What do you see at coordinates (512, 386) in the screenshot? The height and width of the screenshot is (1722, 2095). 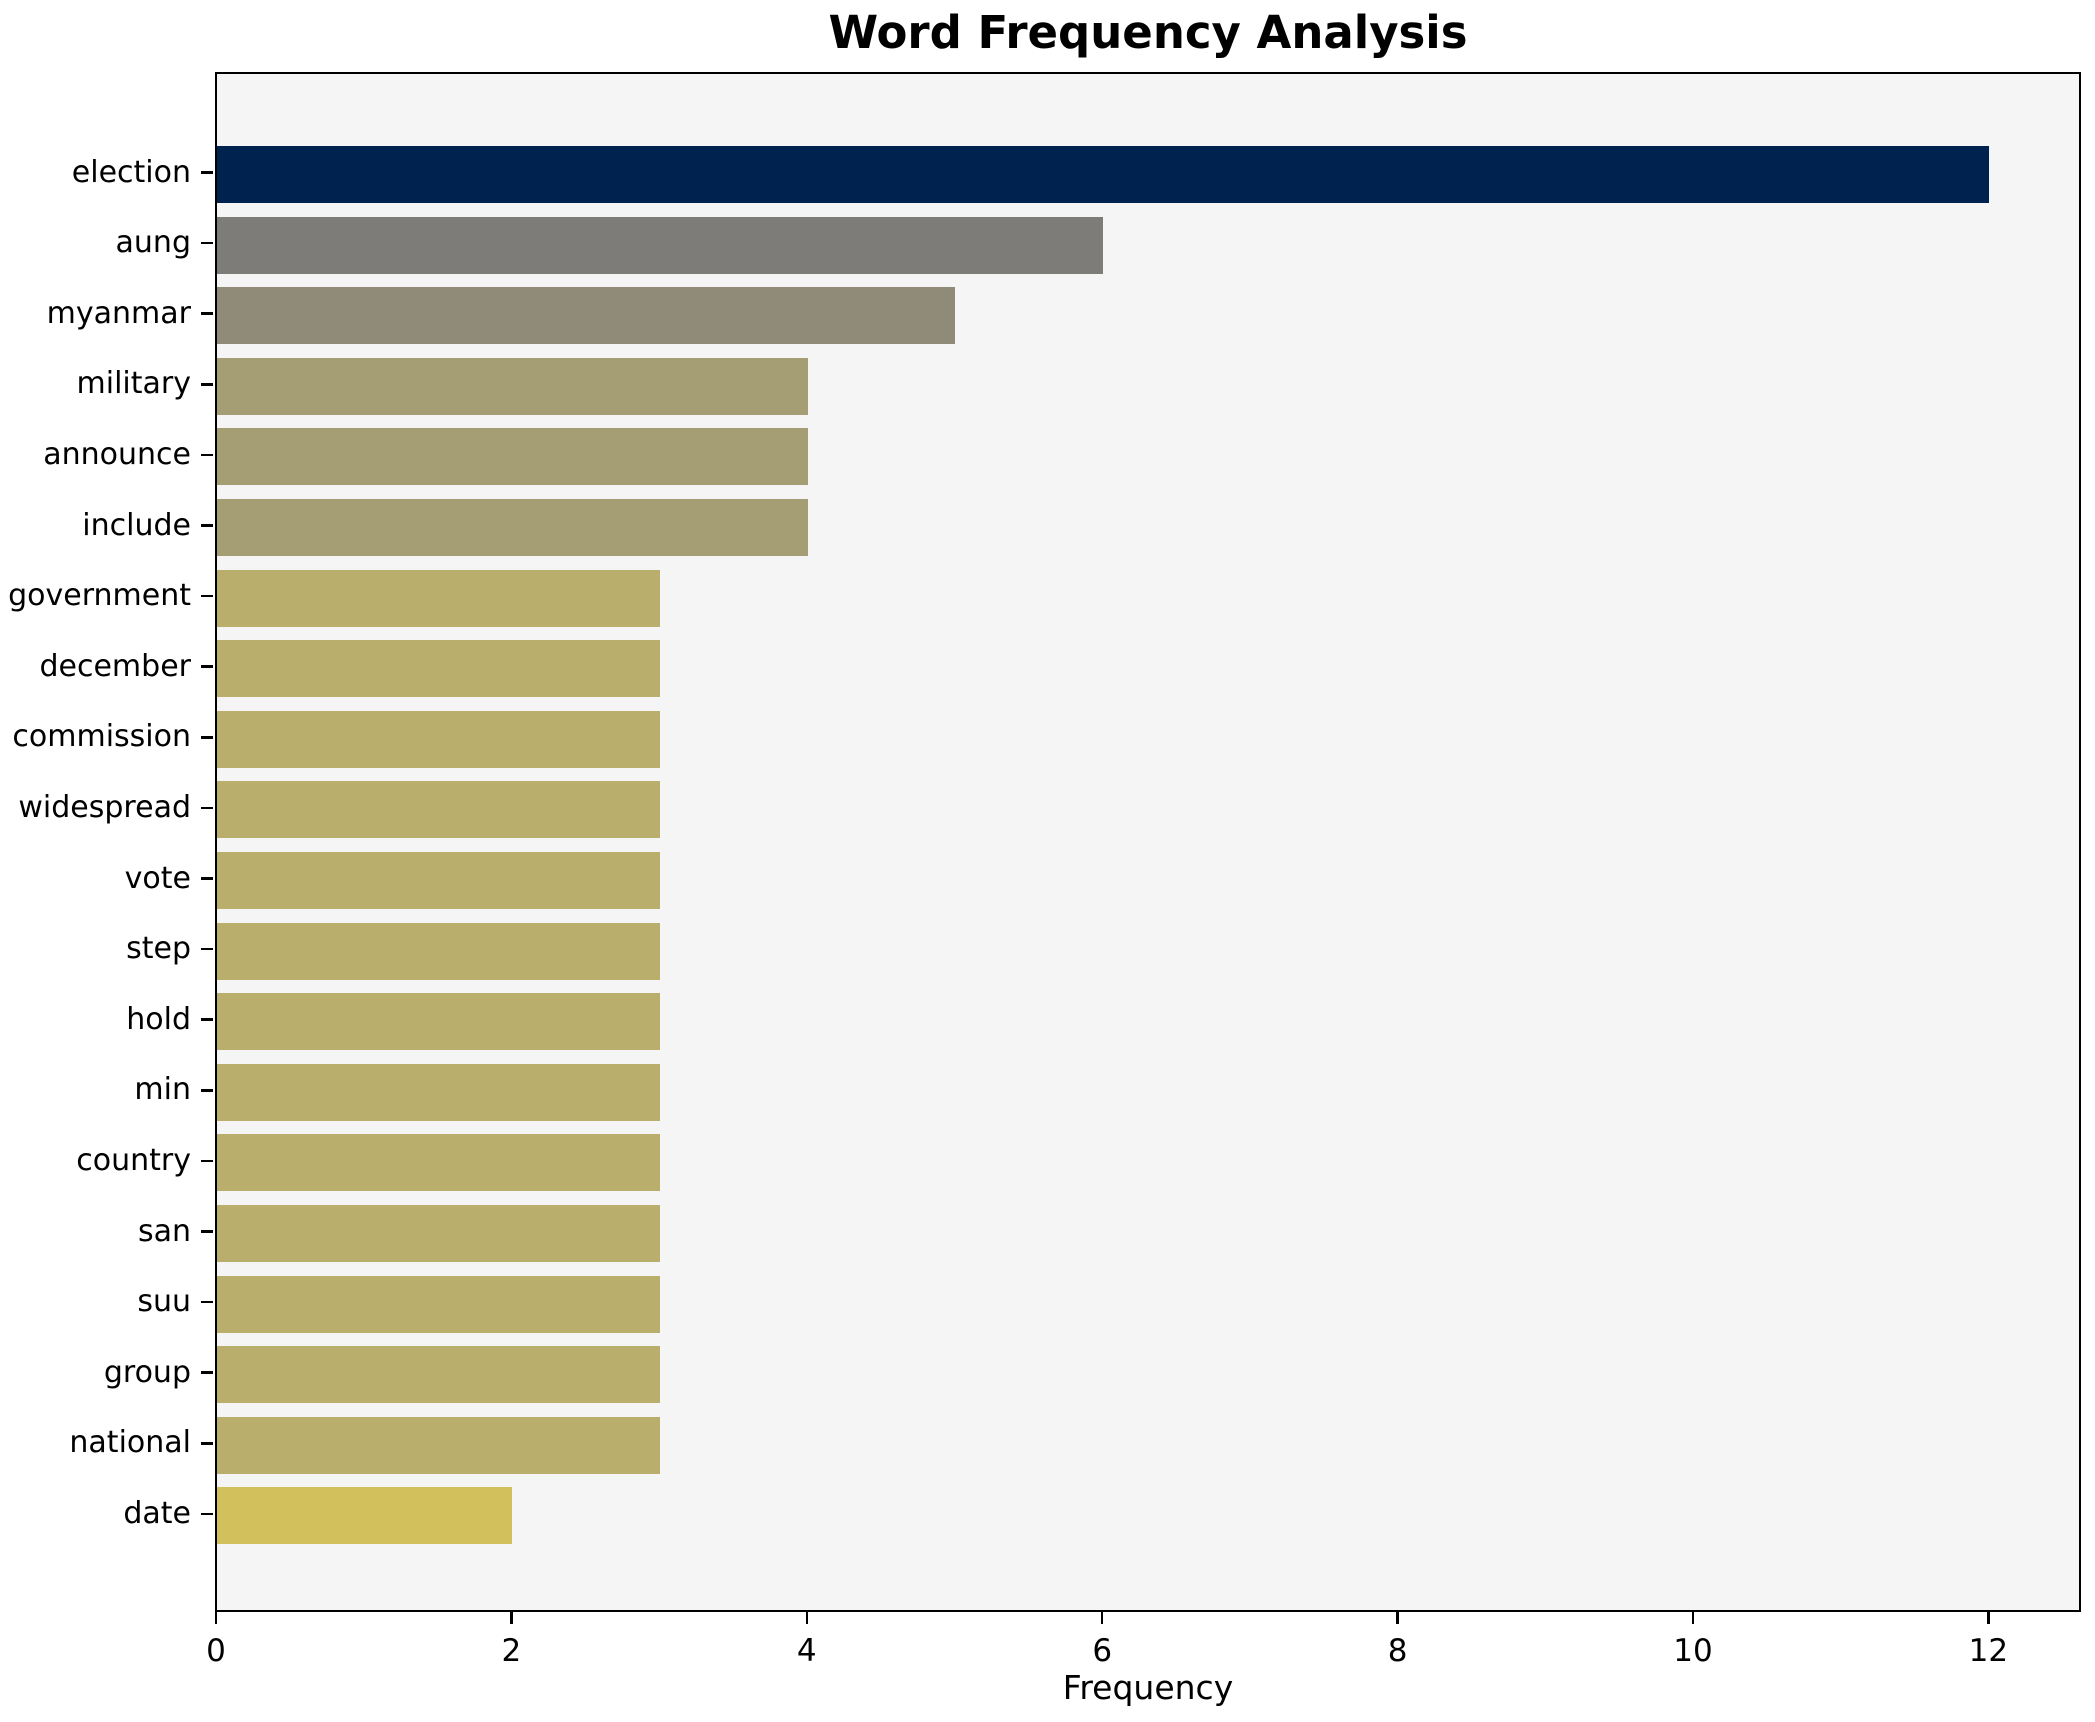 I see `bar-military` at bounding box center [512, 386].